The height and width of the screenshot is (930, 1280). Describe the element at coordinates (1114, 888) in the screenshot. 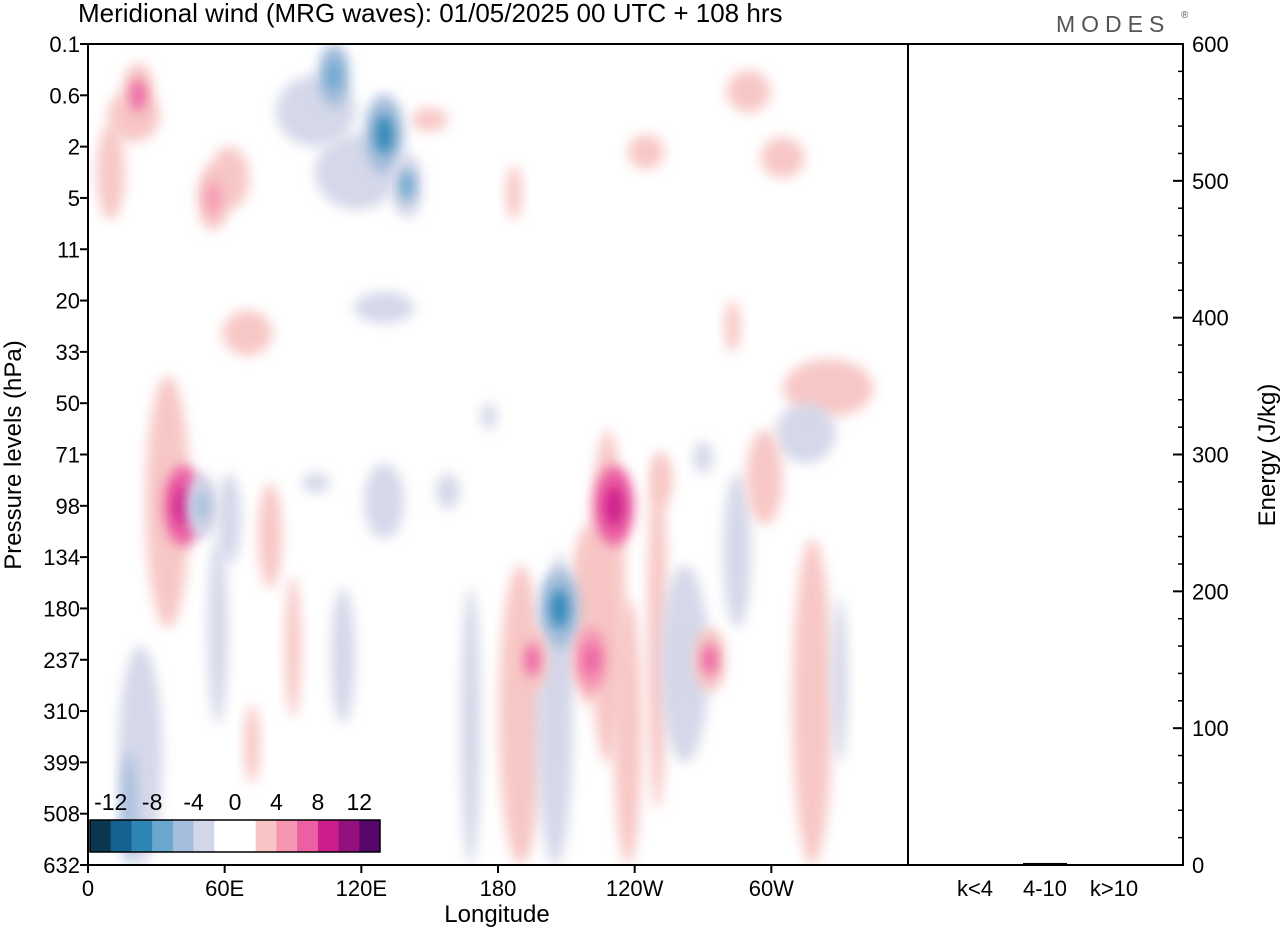

I see `energy-category-label: k>10` at that location.